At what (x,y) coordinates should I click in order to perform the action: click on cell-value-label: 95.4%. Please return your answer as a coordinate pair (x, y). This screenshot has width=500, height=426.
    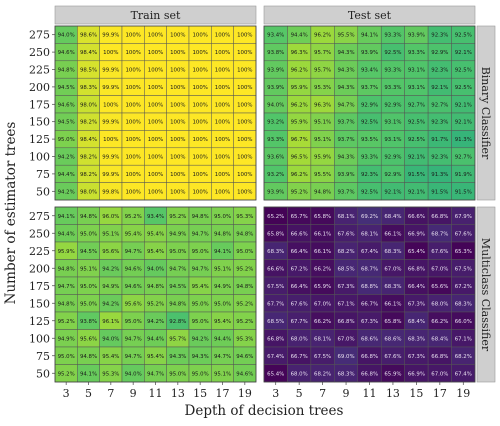
    Looking at the image, I should click on (155, 357).